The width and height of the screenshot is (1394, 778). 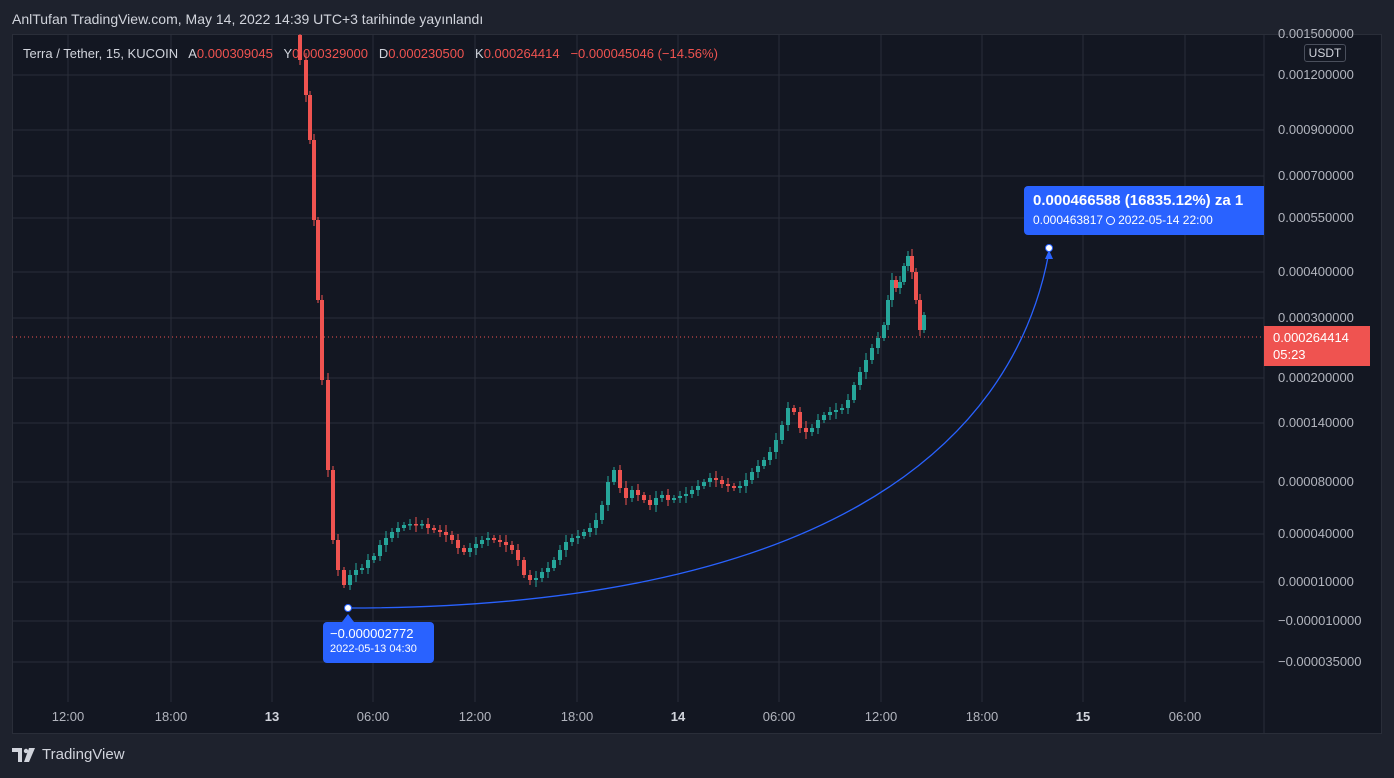 I want to click on price-tick-label: 0.000080000, so click(x=1316, y=481).